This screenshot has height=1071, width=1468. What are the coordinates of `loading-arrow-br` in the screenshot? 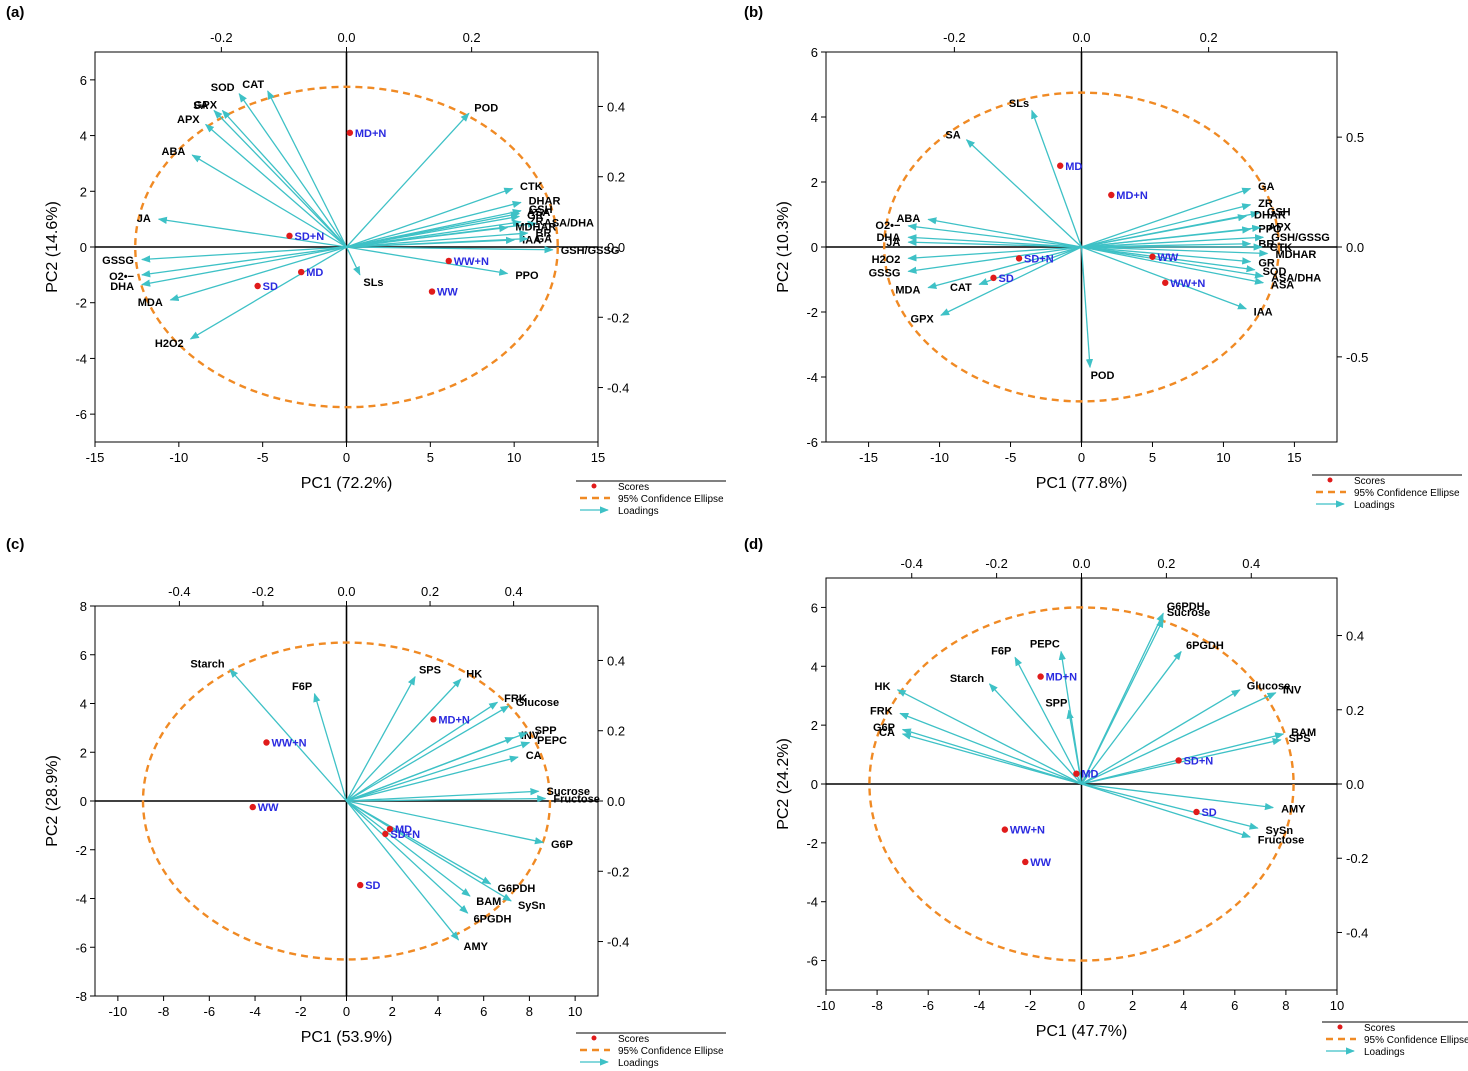 It's located at (437, 239).